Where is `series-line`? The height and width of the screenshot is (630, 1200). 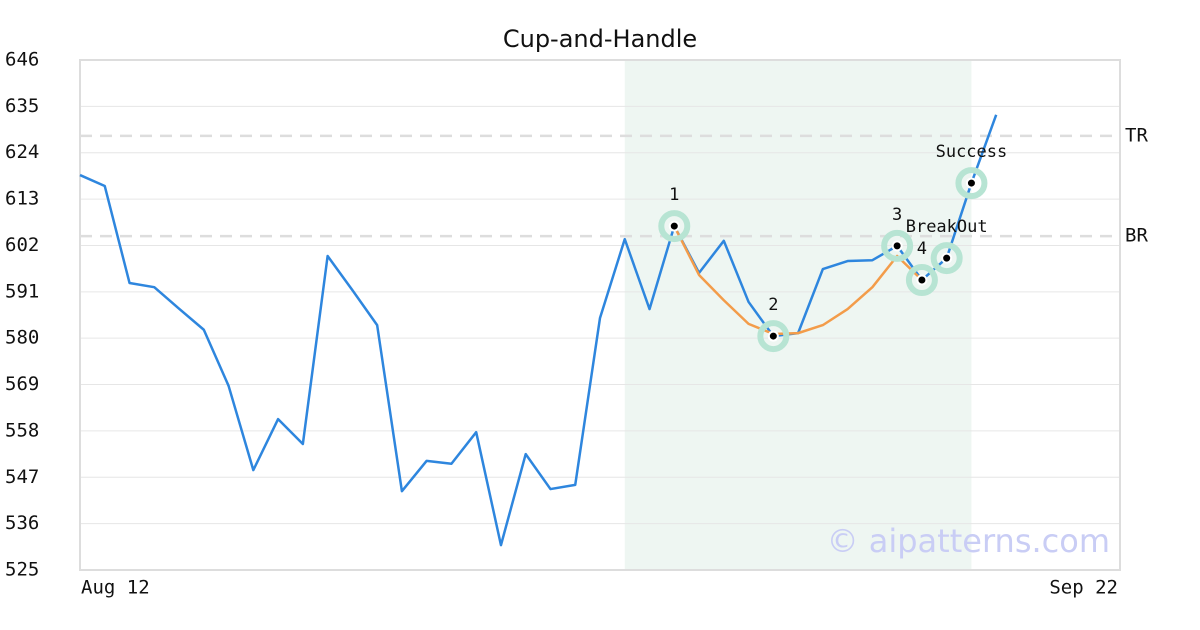
series-line is located at coordinates (798, 280).